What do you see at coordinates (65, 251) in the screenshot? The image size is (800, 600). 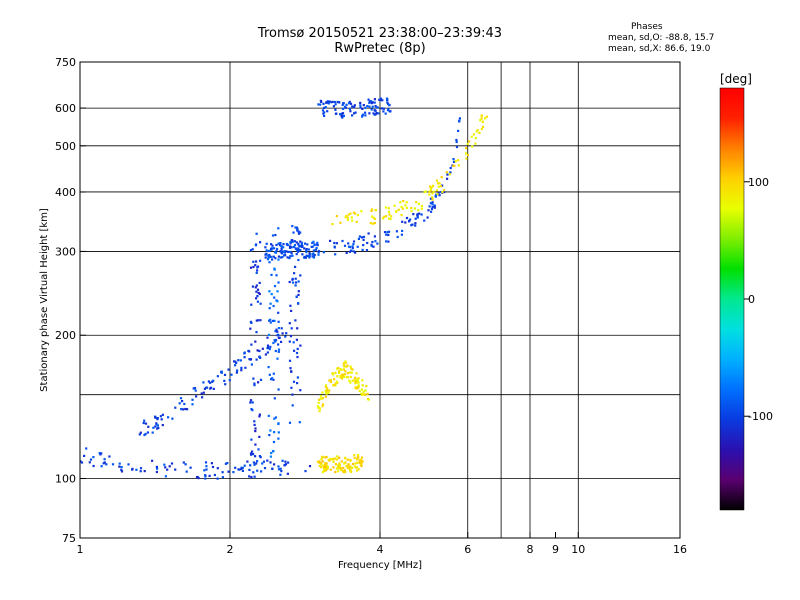 I see `y-tick-label: 300` at bounding box center [65, 251].